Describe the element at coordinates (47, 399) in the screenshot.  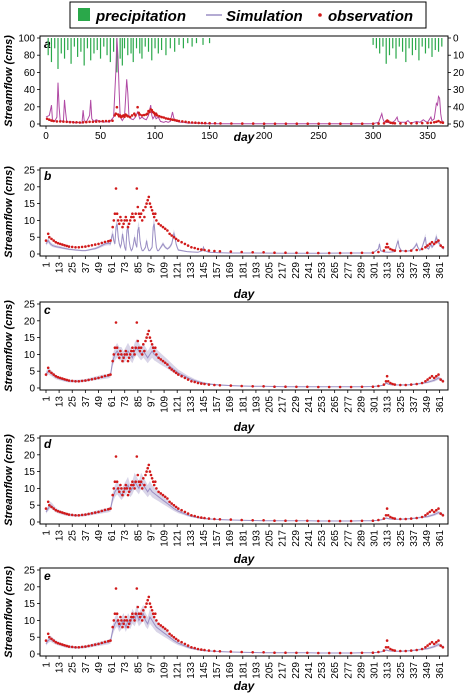
I see `x-tick-label: 1` at that location.